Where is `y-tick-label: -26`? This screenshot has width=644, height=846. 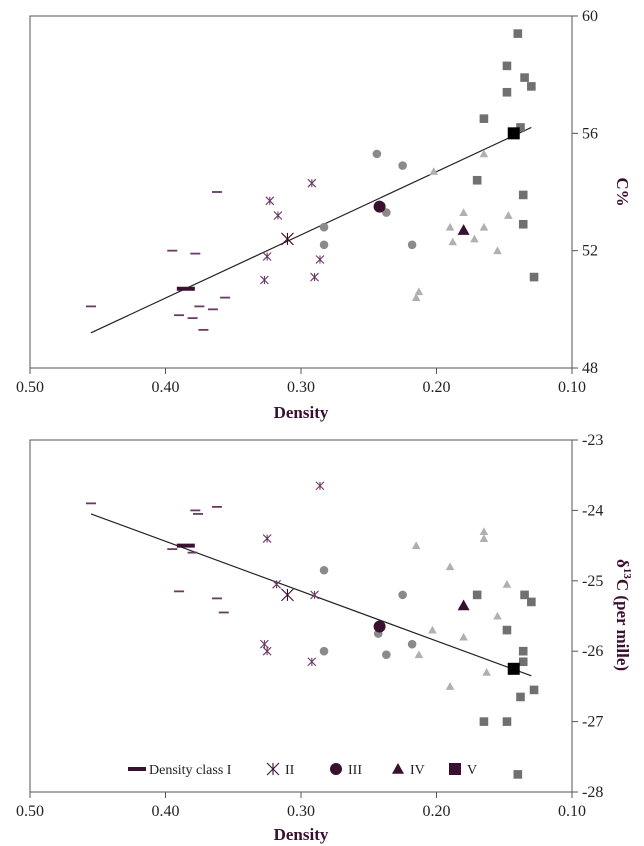 y-tick-label: -26 is located at coordinates (592, 651).